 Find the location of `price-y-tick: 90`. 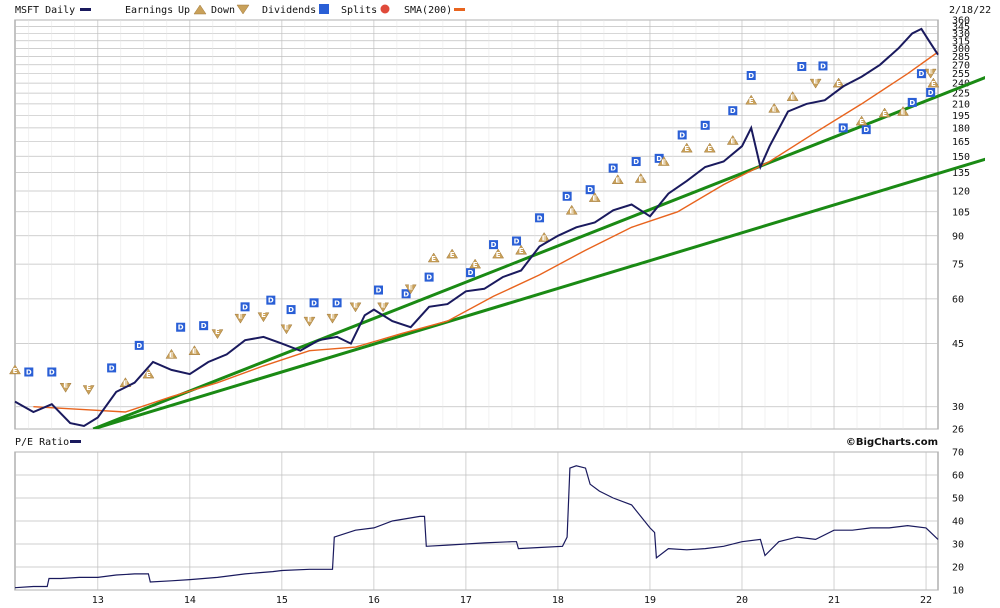

price-y-tick: 90 is located at coordinates (958, 236).